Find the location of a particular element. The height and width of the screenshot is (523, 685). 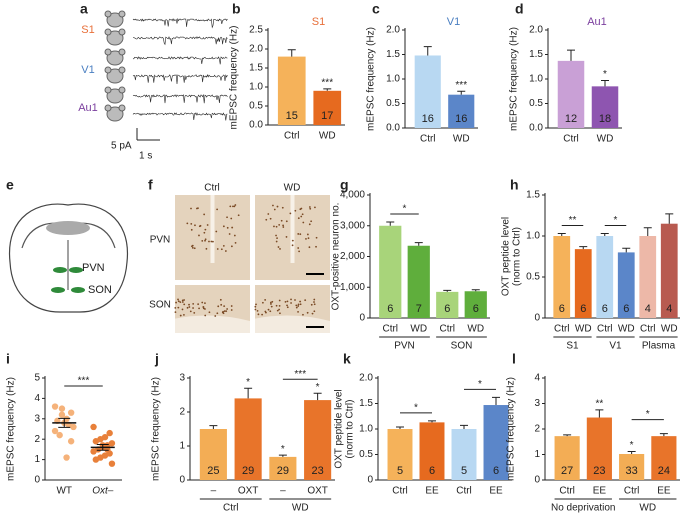

mouse-icon is located at coordinates (115, 38).